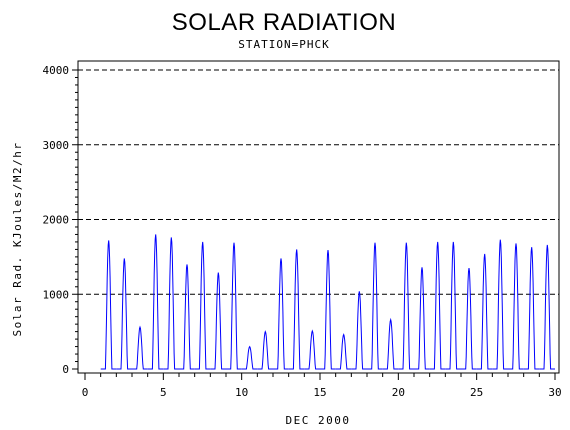 The image size is (570, 430). Describe the element at coordinates (422, 318) in the screenshot. I see `day-21-radiation` at that location.